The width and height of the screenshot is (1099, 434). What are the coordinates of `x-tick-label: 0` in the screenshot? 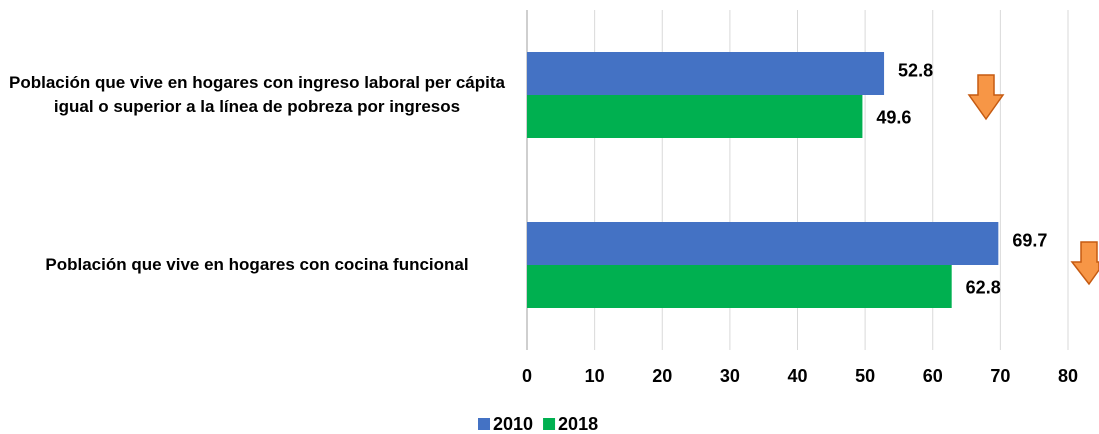 It's located at (527, 376).